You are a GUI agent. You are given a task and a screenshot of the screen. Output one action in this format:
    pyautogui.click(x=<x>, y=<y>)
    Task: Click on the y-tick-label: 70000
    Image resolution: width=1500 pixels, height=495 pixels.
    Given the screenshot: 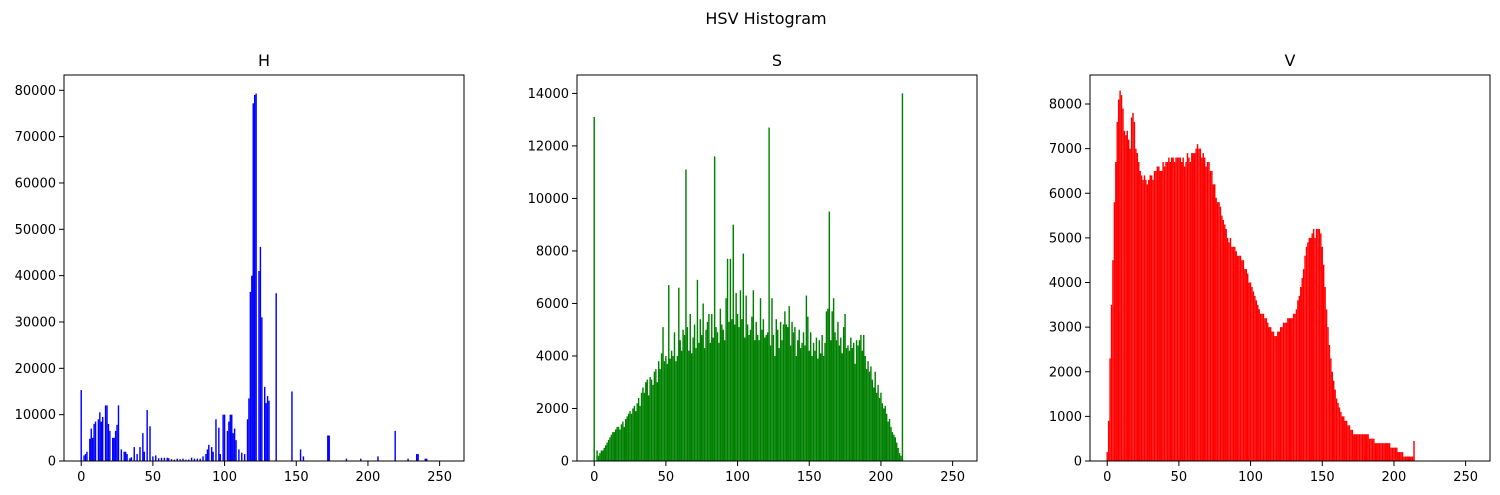 What is the action you would take?
    pyautogui.click(x=35, y=137)
    